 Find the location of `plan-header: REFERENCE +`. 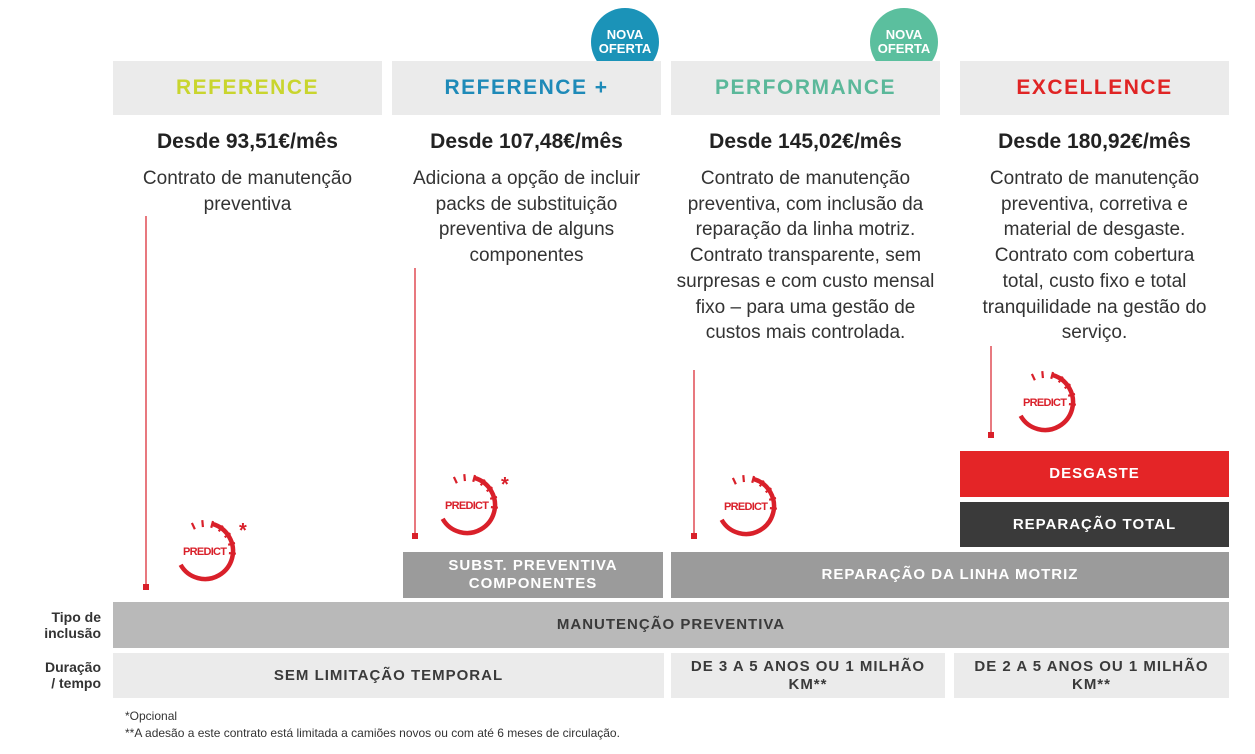

plan-header: REFERENCE + is located at coordinates (526, 88).